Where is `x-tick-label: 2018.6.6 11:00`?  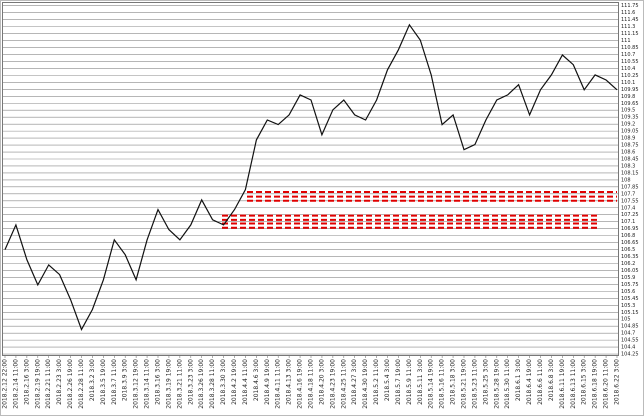
x-tick-label: 2018.6.6 11:00 is located at coordinates (540, 382).